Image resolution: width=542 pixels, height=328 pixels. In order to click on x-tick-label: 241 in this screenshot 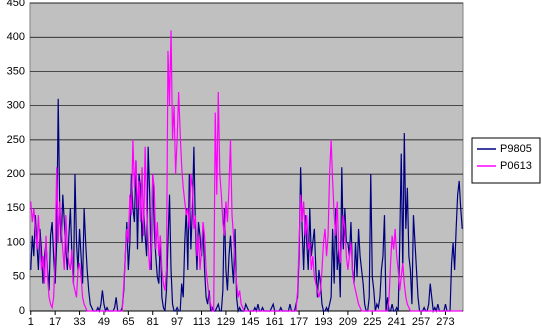, I will do `click(396, 322)`.